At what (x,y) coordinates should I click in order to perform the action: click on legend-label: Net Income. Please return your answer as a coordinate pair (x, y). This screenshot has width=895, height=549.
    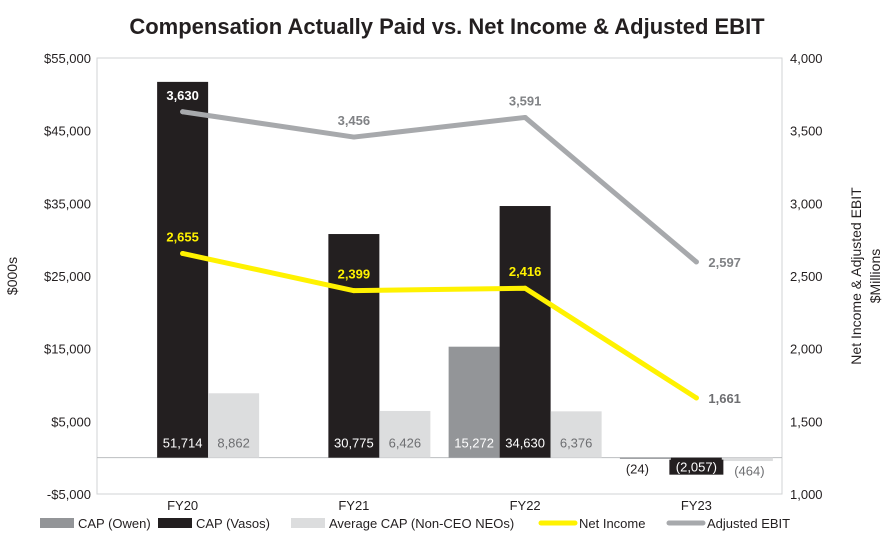
    Looking at the image, I should click on (612, 523).